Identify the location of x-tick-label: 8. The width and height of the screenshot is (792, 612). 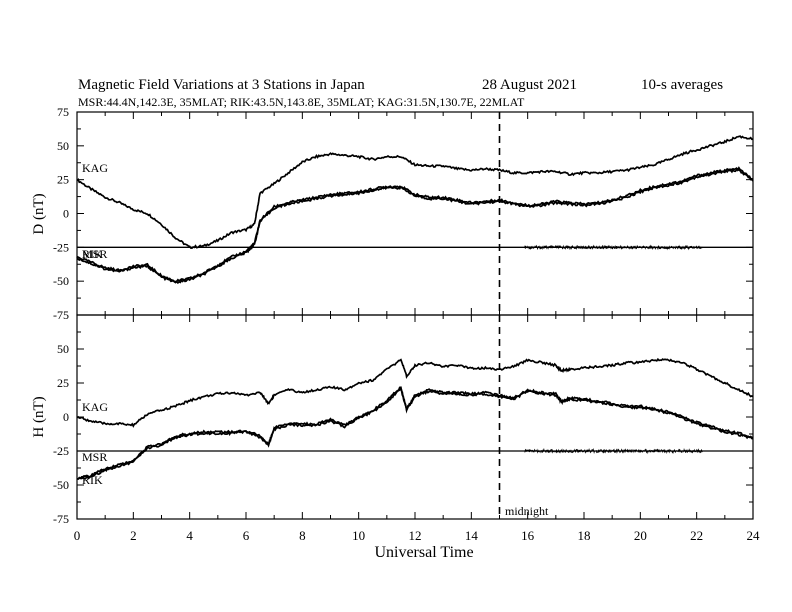
(302, 535).